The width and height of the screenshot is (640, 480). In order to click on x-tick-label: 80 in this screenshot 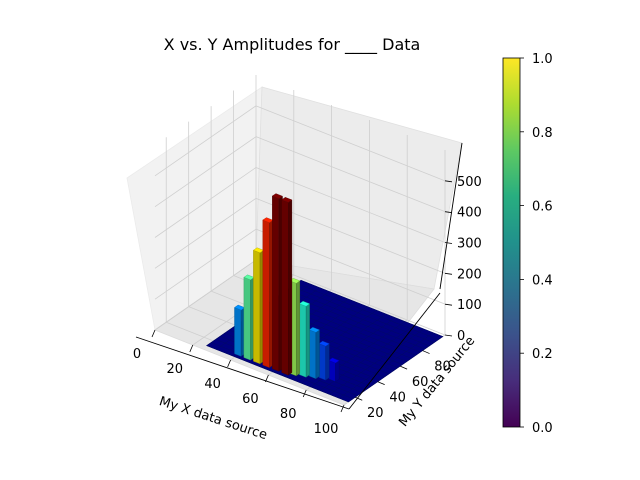, I will do `click(288, 414)`.